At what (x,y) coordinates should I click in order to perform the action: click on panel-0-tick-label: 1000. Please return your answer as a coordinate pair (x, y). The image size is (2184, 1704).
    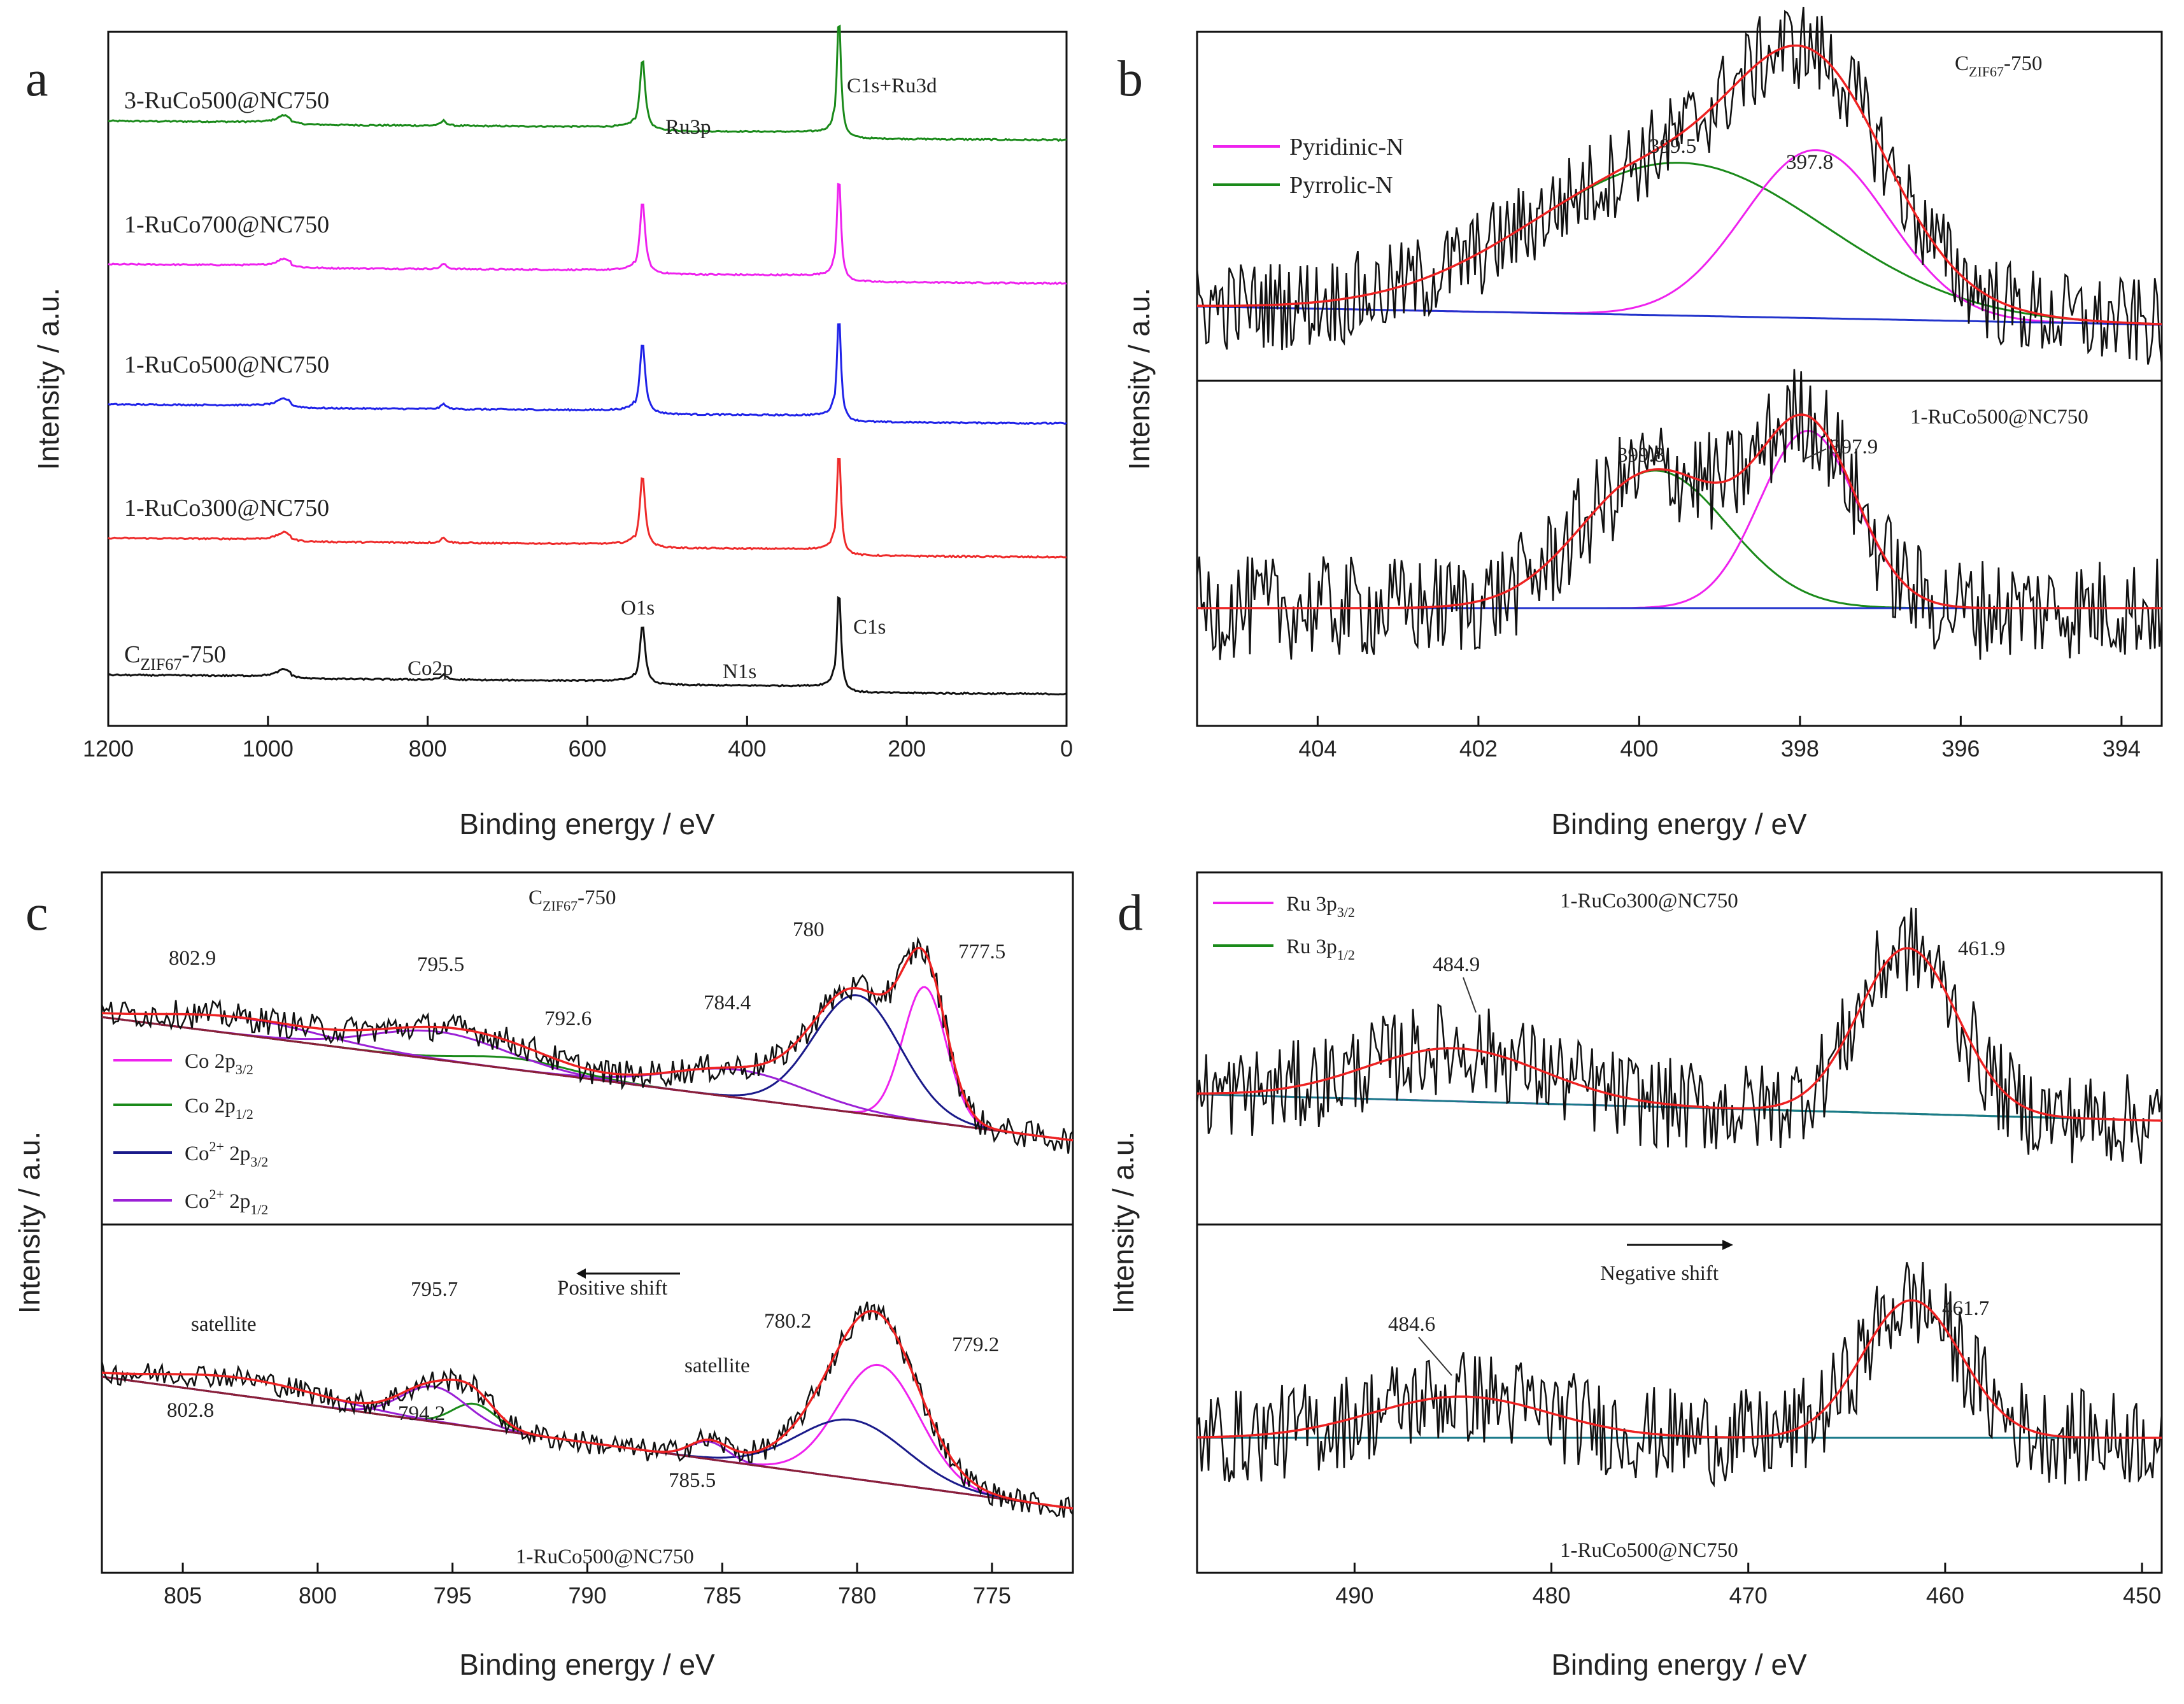
    Looking at the image, I should click on (268, 748).